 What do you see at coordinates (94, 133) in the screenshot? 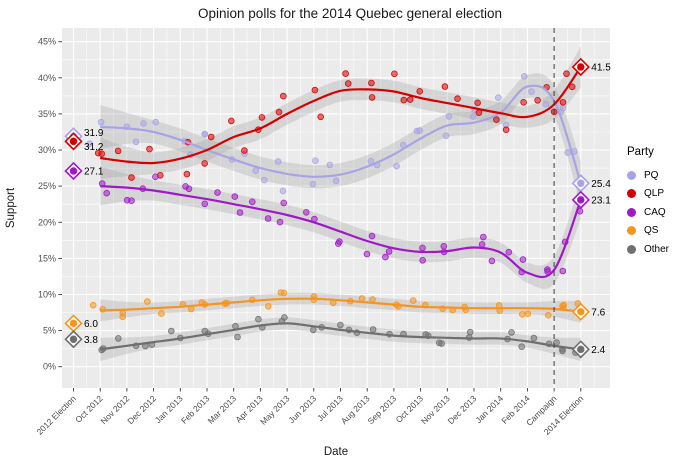
I see `result-2012-pq-label: 31.9` at bounding box center [94, 133].